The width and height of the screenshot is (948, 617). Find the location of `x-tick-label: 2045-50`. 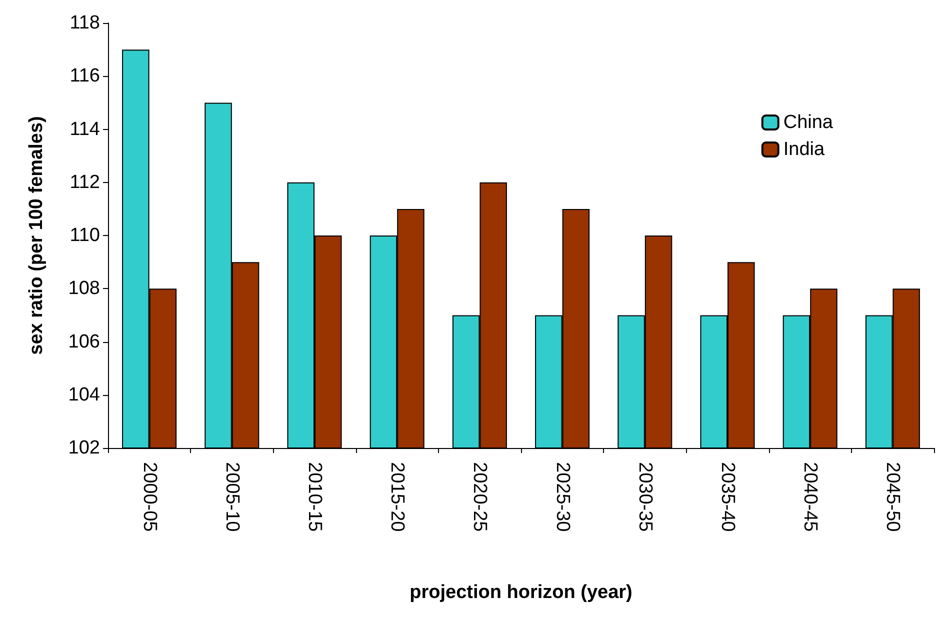

x-tick-label: 2045-50 is located at coordinates (893, 497).